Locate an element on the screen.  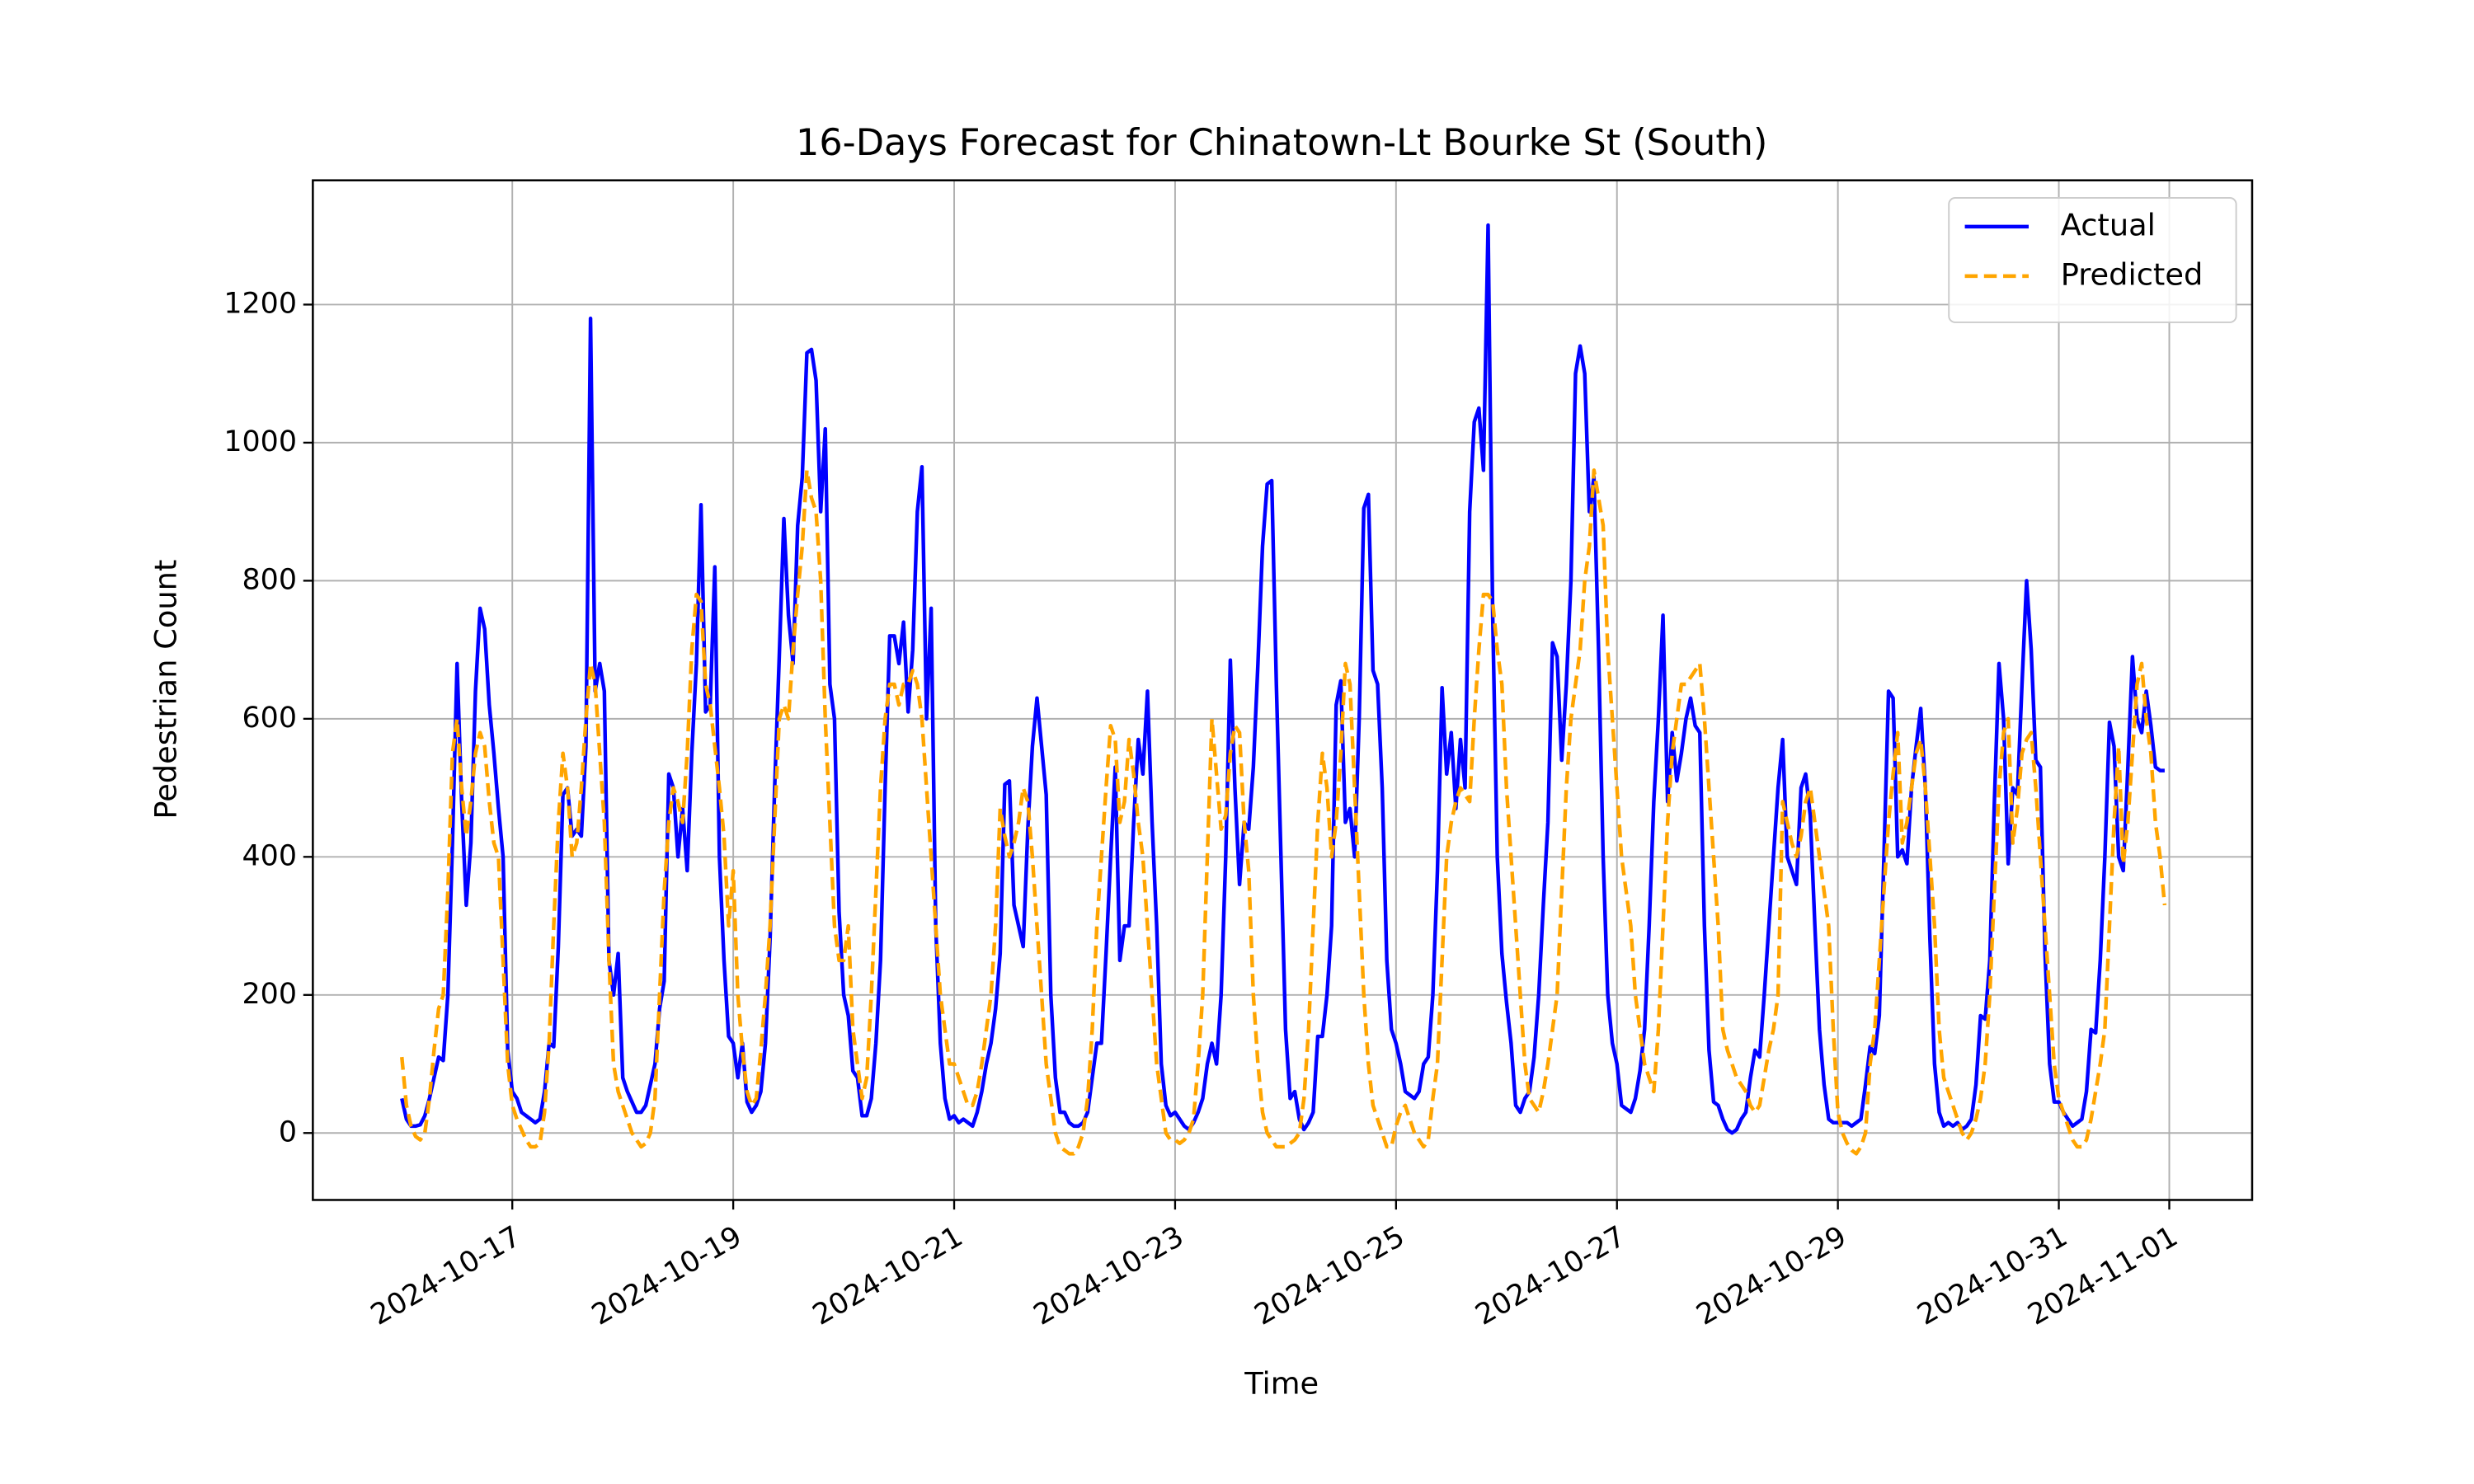
y-tick-label: 800 is located at coordinates (269, 579).